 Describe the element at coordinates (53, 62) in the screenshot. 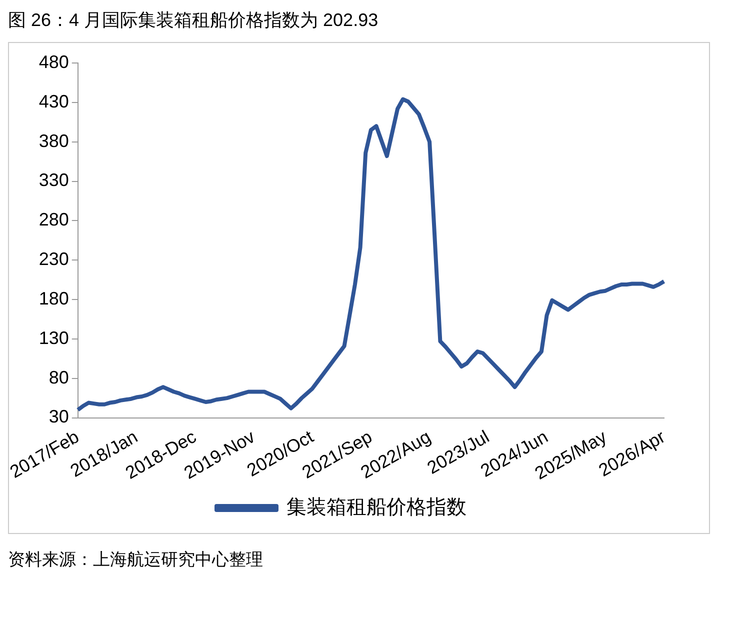

I see `y-tick-label: 480` at that location.